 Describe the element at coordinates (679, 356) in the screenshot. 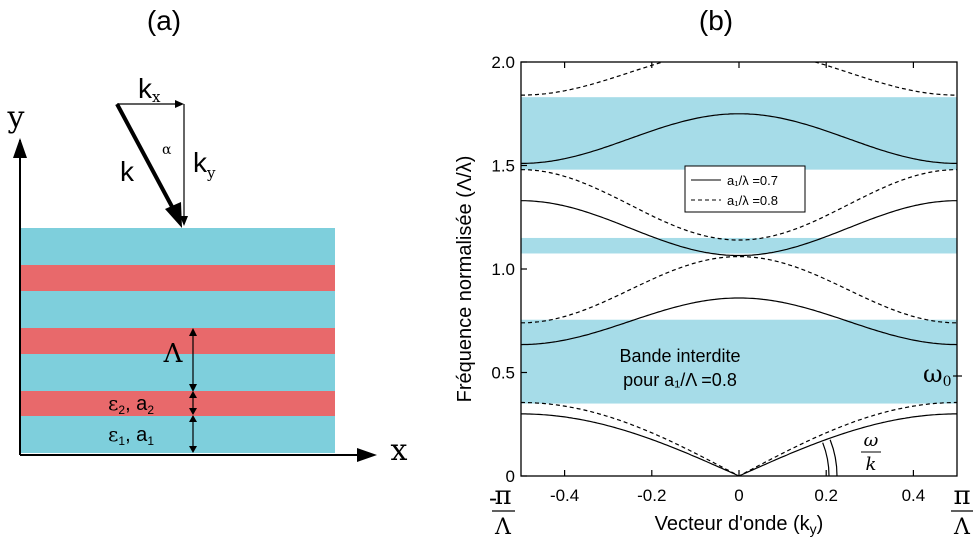

I see `band-gap-text-line1: Bande interdite` at that location.